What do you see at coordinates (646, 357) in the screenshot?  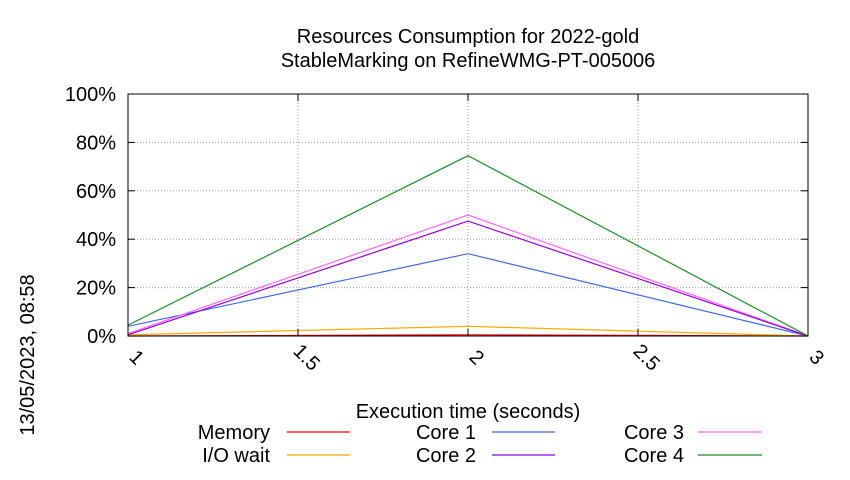 I see `x-tick-label: 2.5` at bounding box center [646, 357].